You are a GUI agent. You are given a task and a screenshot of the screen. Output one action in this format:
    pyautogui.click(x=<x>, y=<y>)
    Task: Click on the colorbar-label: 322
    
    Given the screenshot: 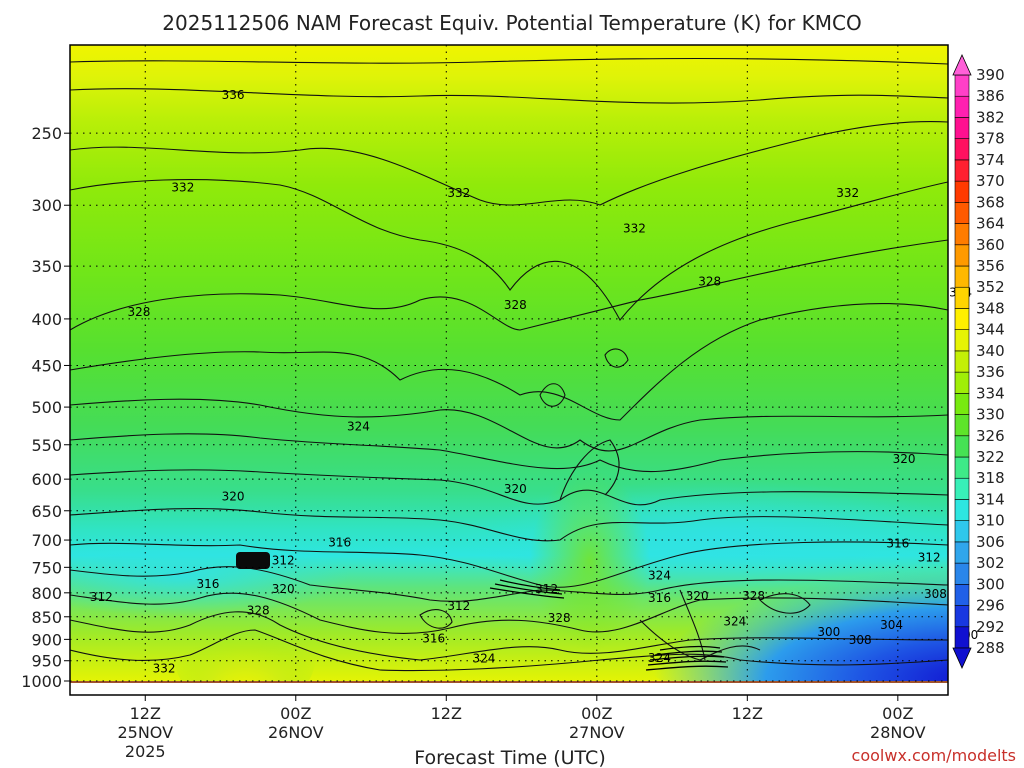 What is the action you would take?
    pyautogui.click(x=990, y=457)
    